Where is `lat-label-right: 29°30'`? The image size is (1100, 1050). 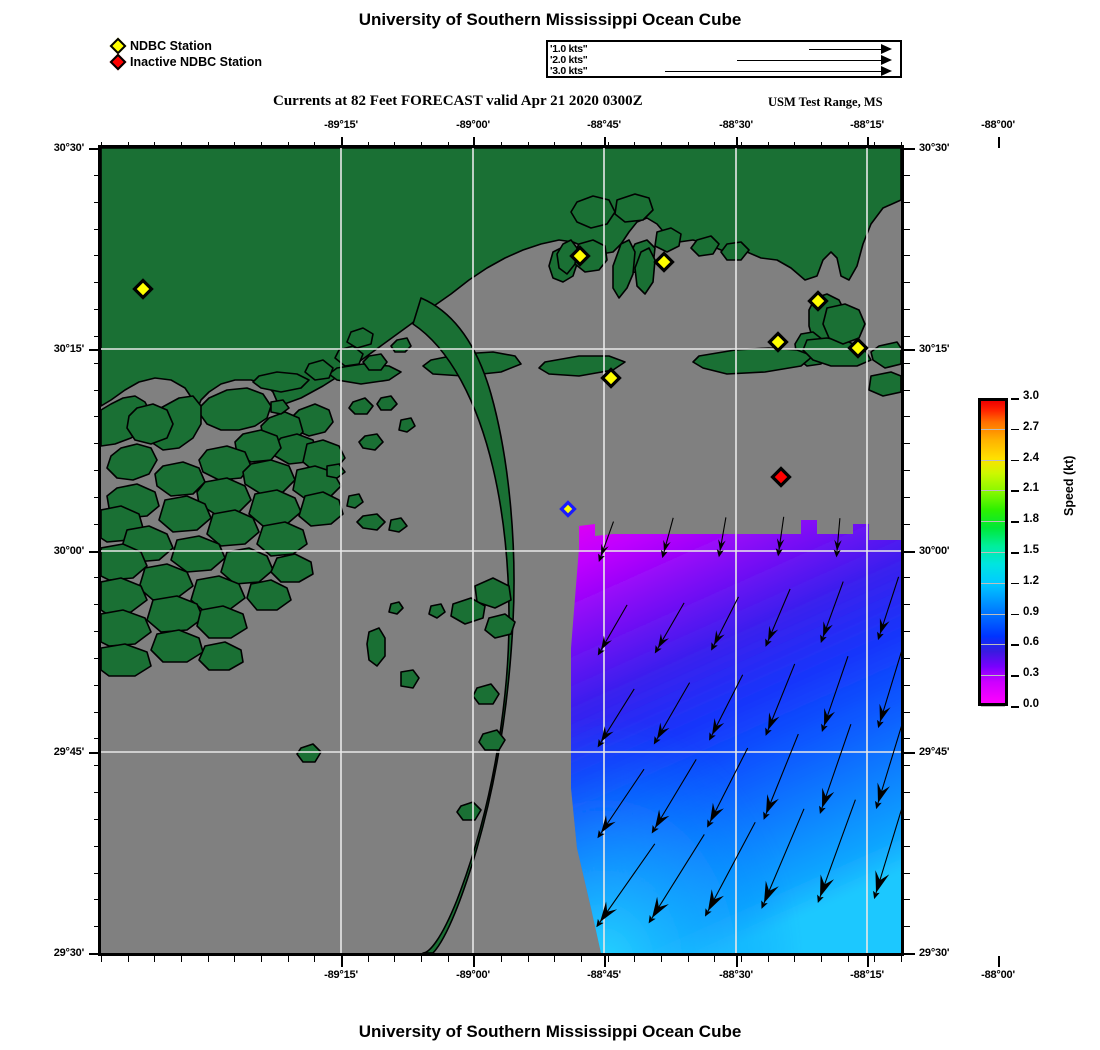 lat-label-right: 29°30' is located at coordinates (934, 953).